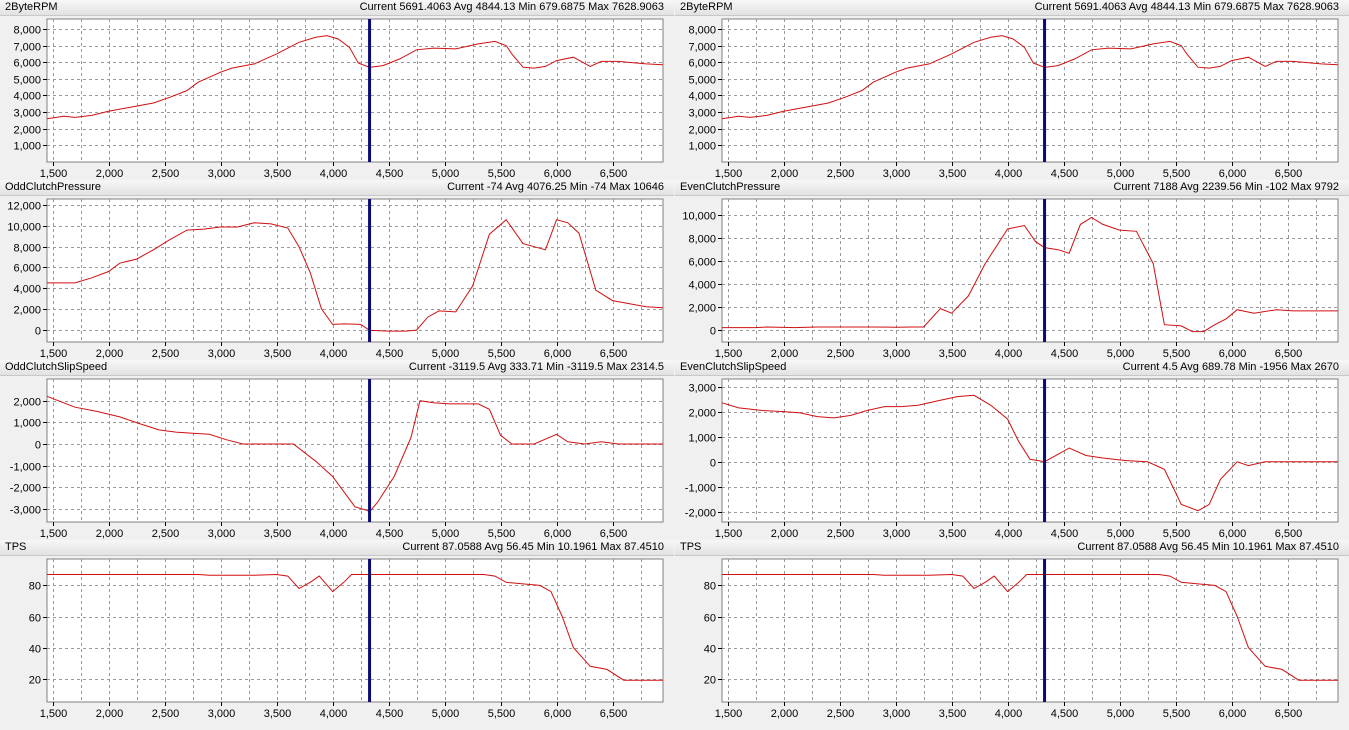 The height and width of the screenshot is (730, 1349). Describe the element at coordinates (1030, 627) in the screenshot. I see `series-line` at that location.